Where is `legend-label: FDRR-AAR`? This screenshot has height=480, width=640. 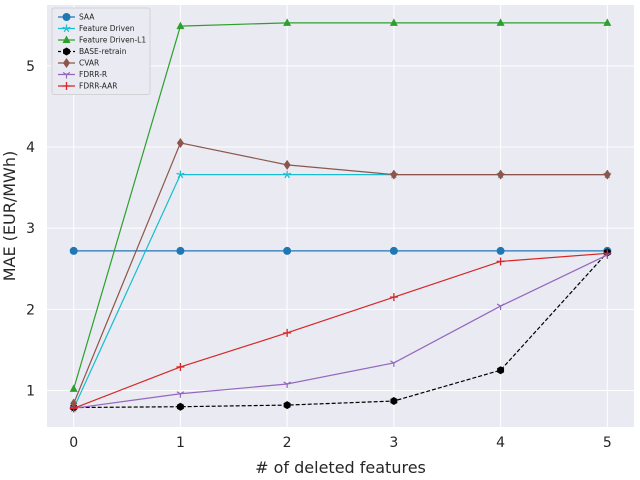 legend-label: FDRR-AAR is located at coordinates (98, 86).